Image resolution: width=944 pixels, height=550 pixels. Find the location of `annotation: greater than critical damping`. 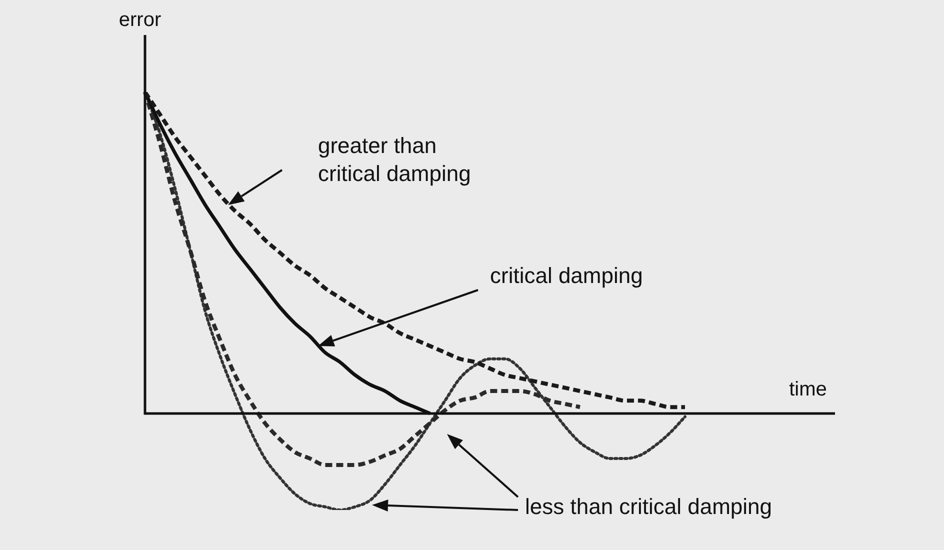

annotation: greater than critical damping is located at coordinates (395, 160).